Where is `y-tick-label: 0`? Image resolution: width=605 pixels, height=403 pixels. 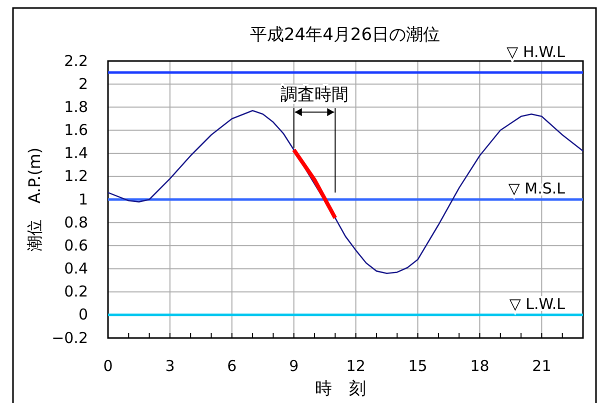 y-tick-label: 0 is located at coordinates (83, 315).